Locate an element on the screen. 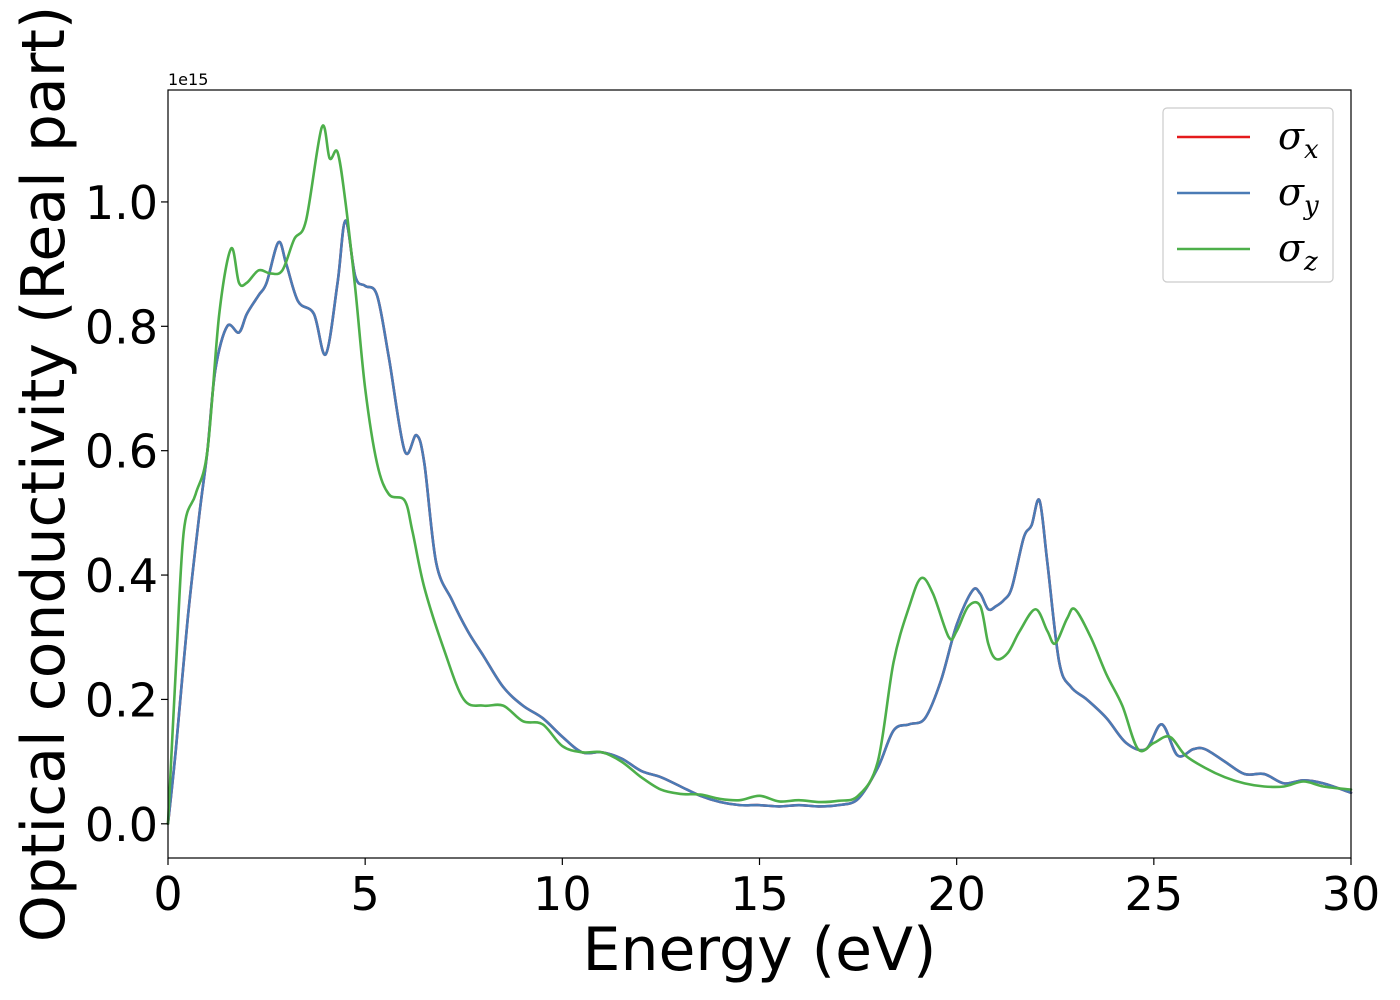 This screenshot has width=1400, height=1000. x-tick-label: 20 is located at coordinates (956, 894).